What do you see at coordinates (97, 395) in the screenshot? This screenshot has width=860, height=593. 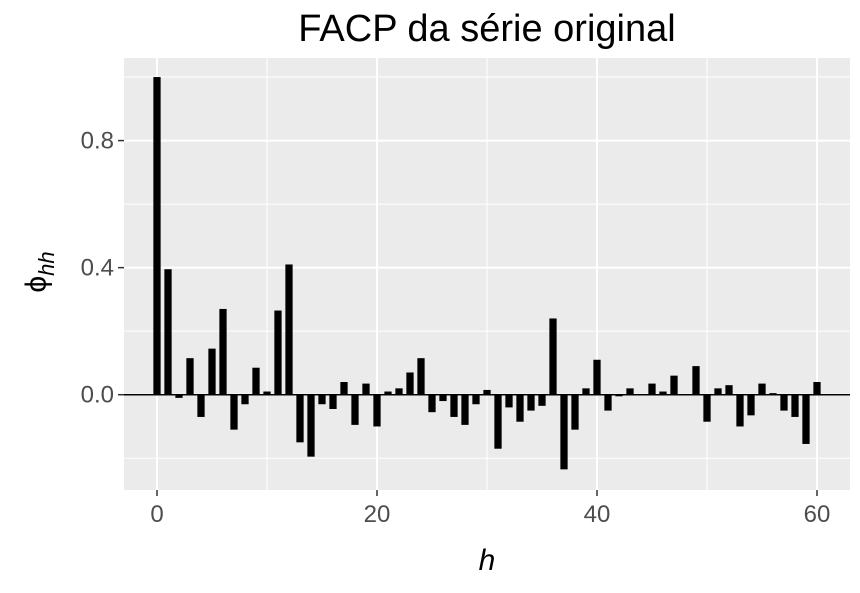 I see `y-tick-label: 0.0` at bounding box center [97, 395].